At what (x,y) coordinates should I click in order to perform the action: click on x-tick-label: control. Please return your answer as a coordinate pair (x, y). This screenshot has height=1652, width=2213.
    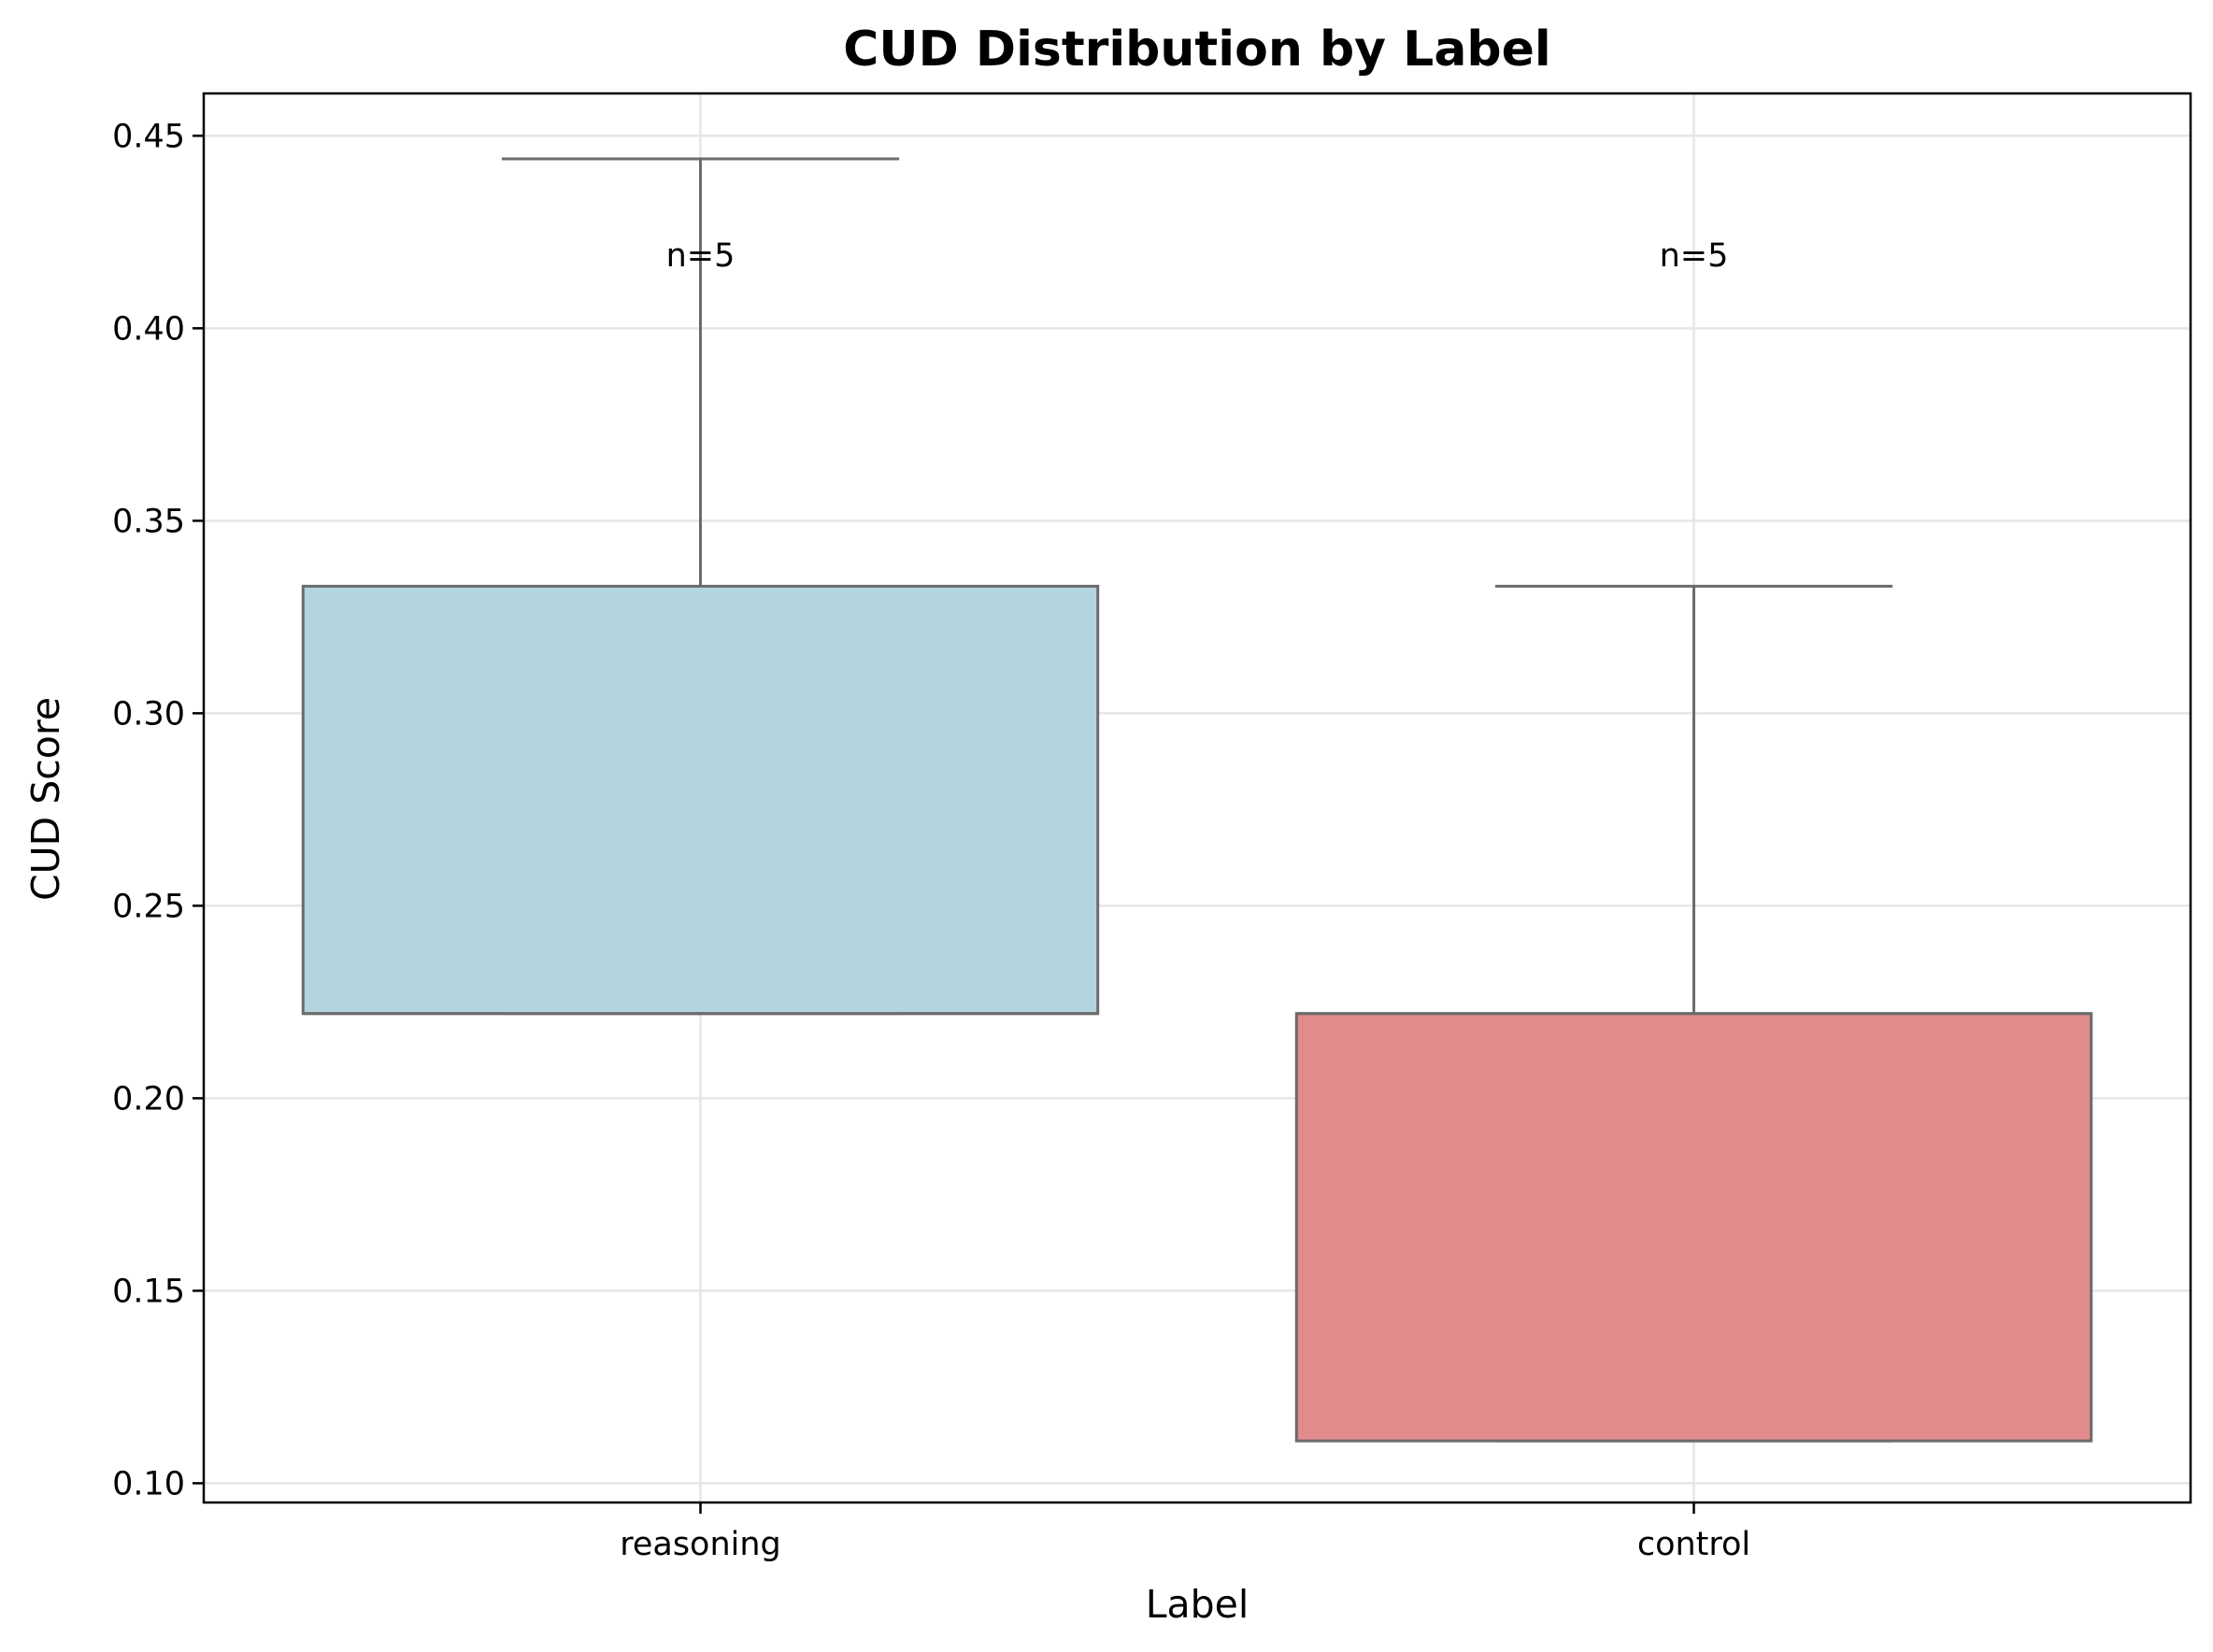
    Looking at the image, I should click on (1694, 1544).